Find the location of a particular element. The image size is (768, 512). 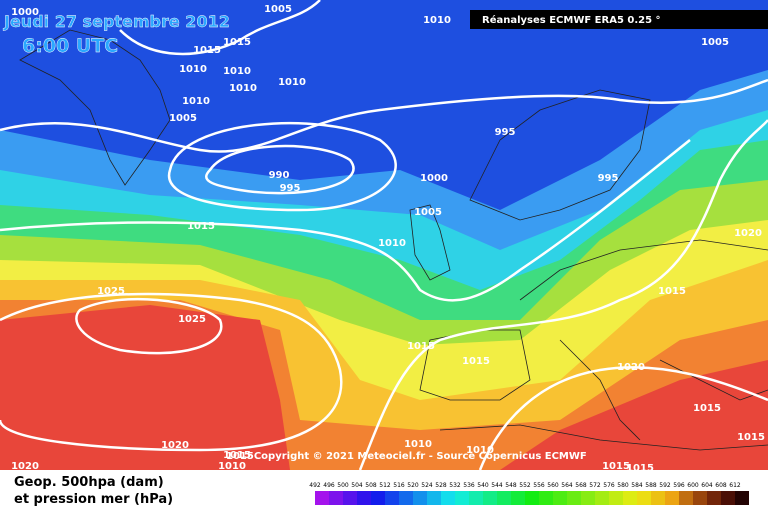

scale-label: 576 is located at coordinates (609, 485).